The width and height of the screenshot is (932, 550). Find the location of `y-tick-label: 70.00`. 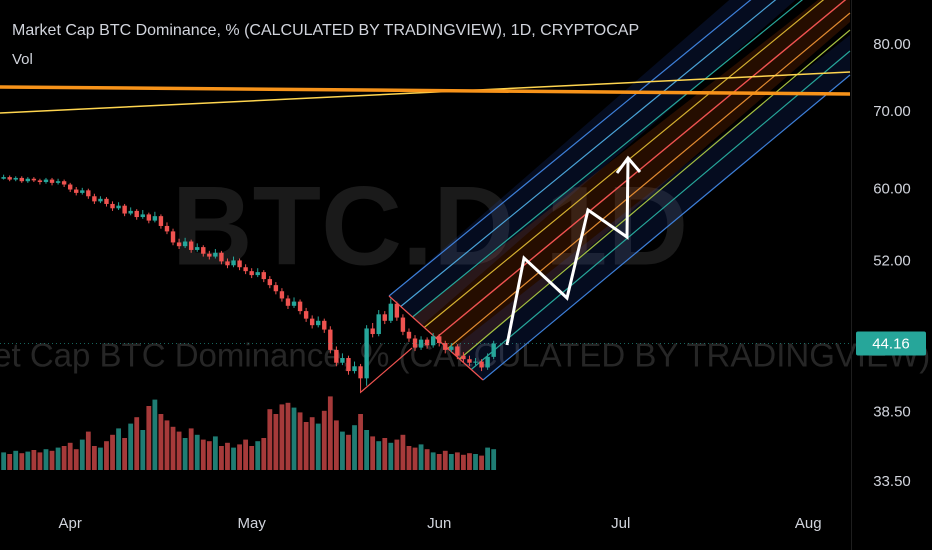

y-tick-label: 70.00 is located at coordinates (892, 111).